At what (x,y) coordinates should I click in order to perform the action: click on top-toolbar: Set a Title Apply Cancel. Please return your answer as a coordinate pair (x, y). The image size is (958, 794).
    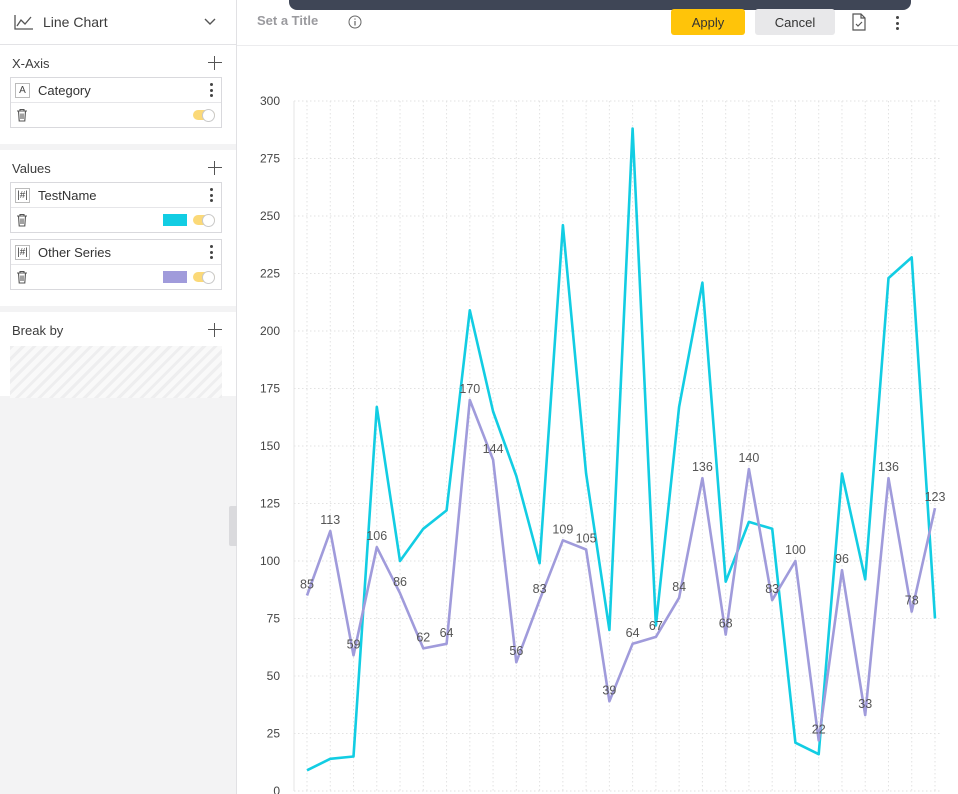
    Looking at the image, I should click on (597, 23).